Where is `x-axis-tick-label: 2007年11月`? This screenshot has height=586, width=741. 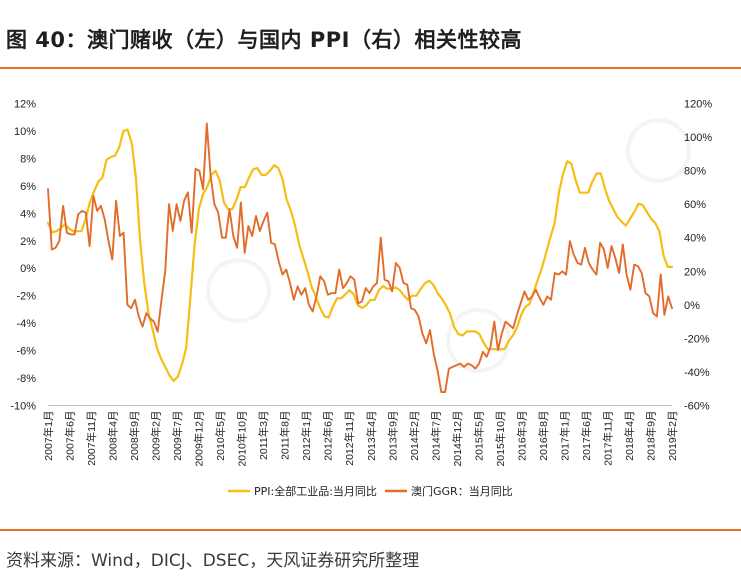
x-axis-tick-label: 2007年11月 is located at coordinates (91, 438).